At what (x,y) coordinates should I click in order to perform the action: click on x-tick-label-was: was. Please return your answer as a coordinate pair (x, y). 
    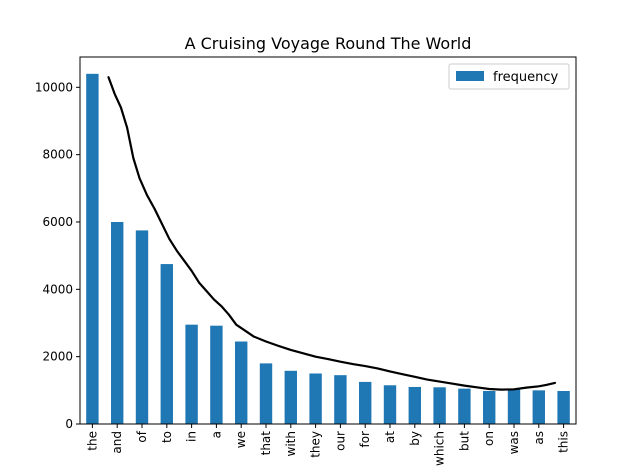
    Looking at the image, I should click on (514, 442).